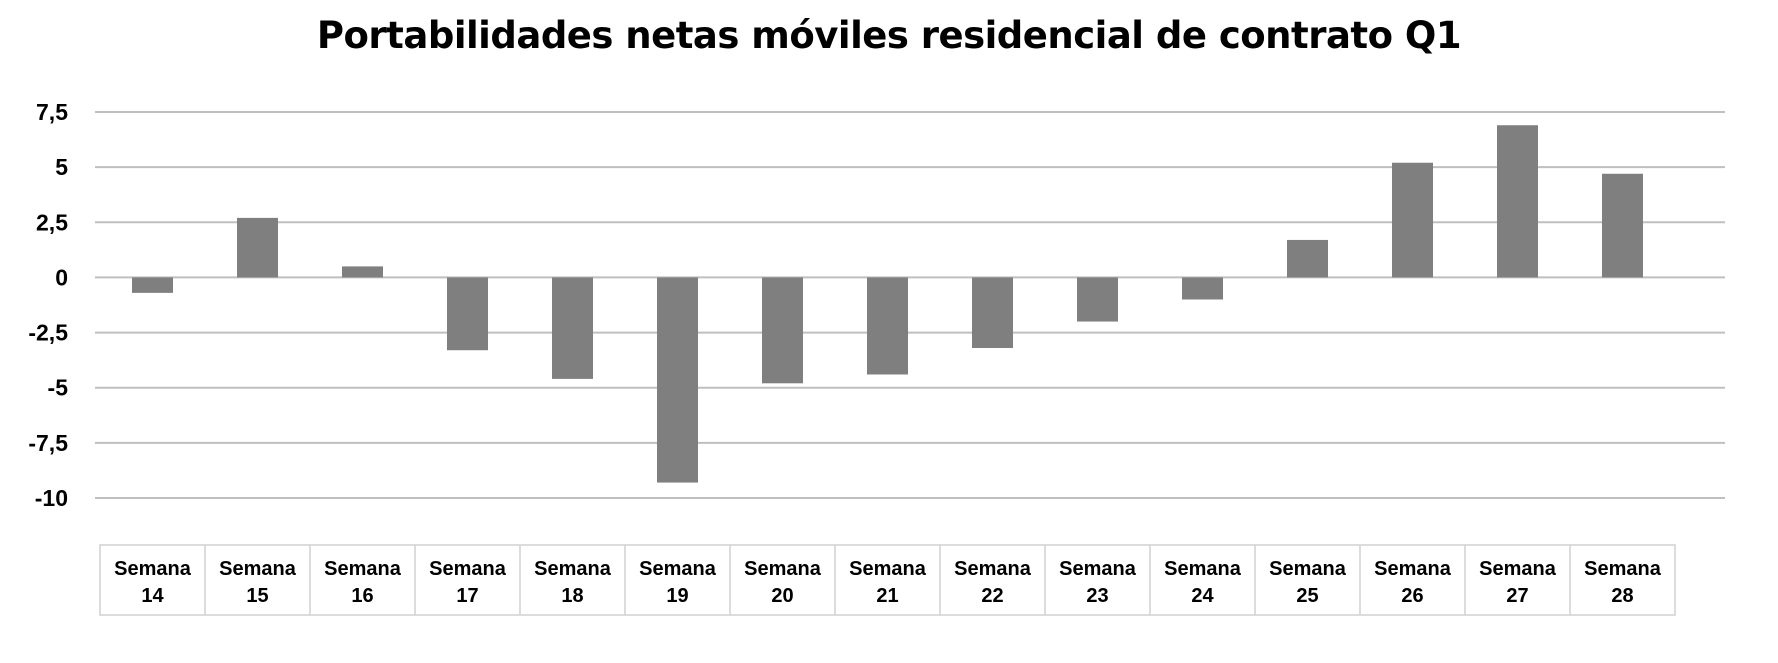 Image resolution: width=1778 pixels, height=663 pixels. Describe the element at coordinates (52, 222) in the screenshot. I see `y-tick-label: 2,5` at that location.